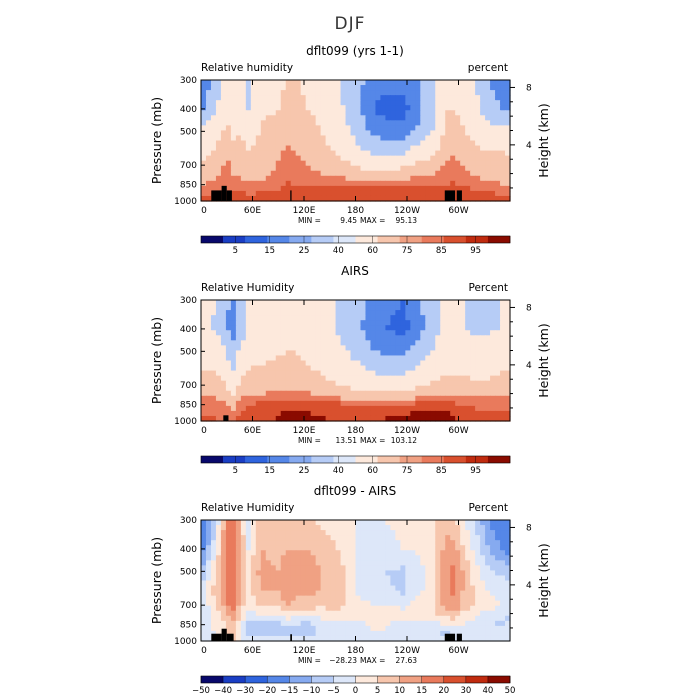 This screenshot has width=700, height=700. What do you see at coordinates (188, 386) in the screenshot?
I see `y-tick-label: 700` at bounding box center [188, 386].